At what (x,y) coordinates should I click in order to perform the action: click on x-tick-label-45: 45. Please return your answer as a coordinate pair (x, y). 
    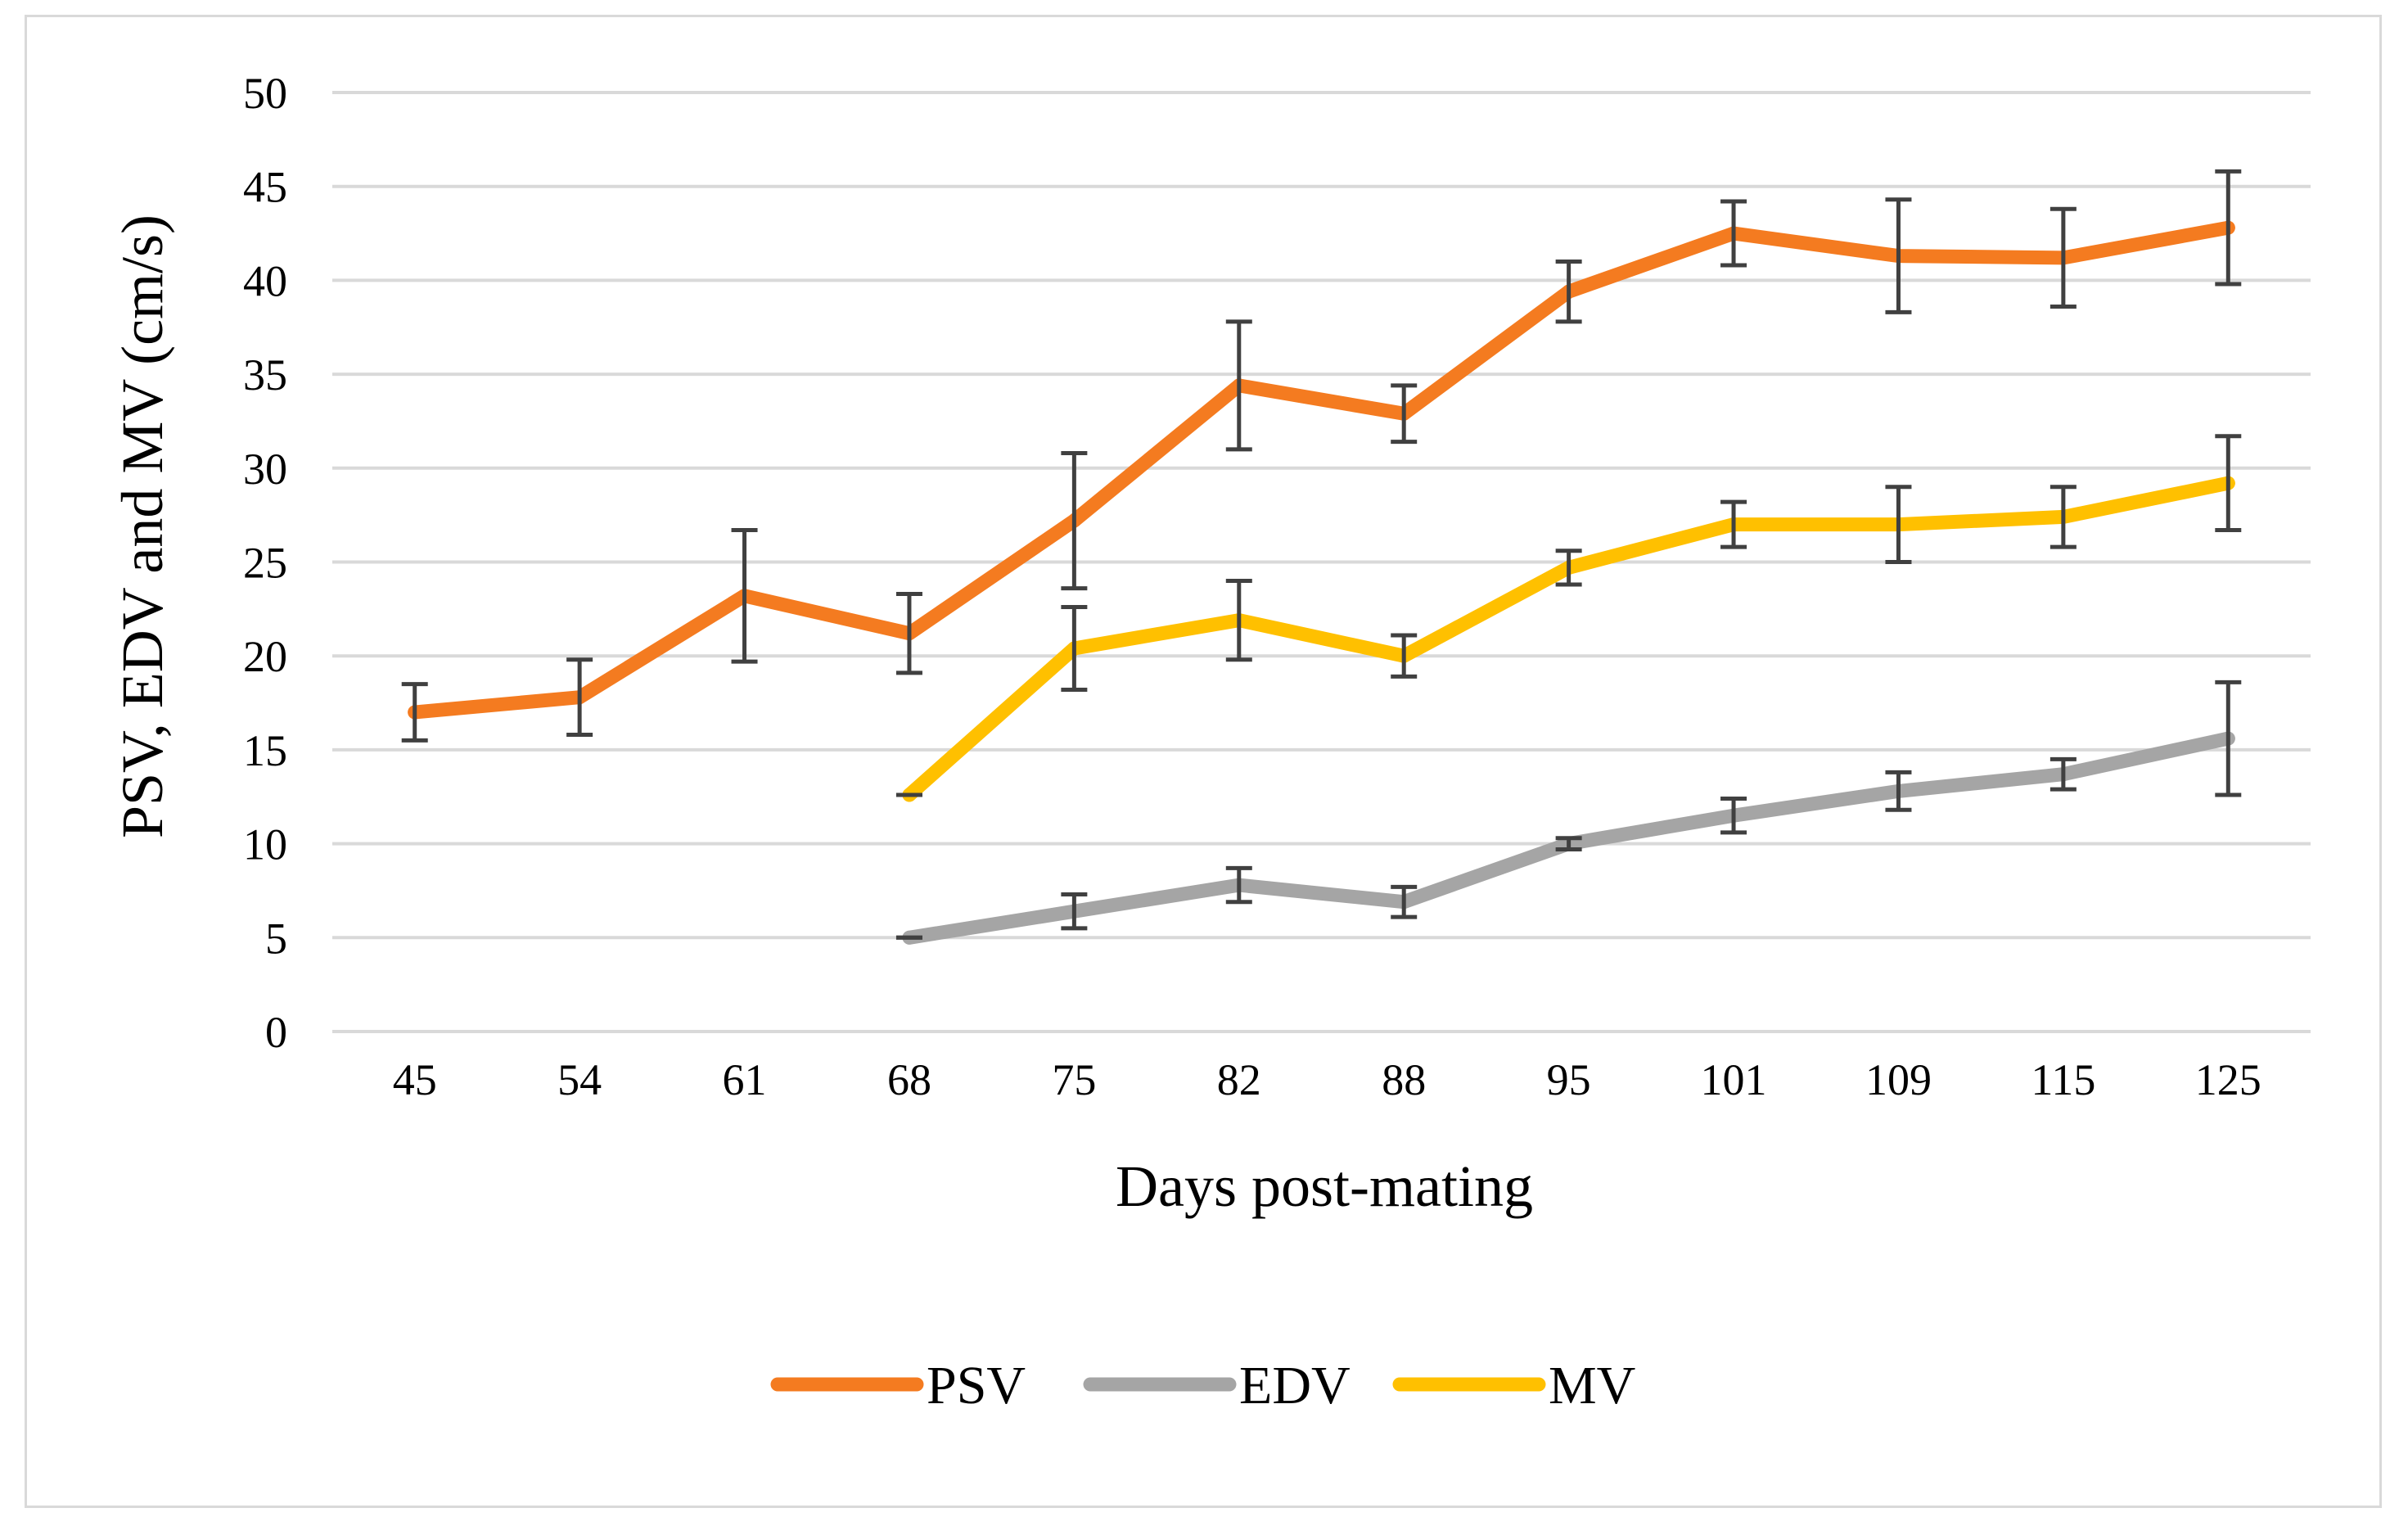
    Looking at the image, I should click on (415, 1080).